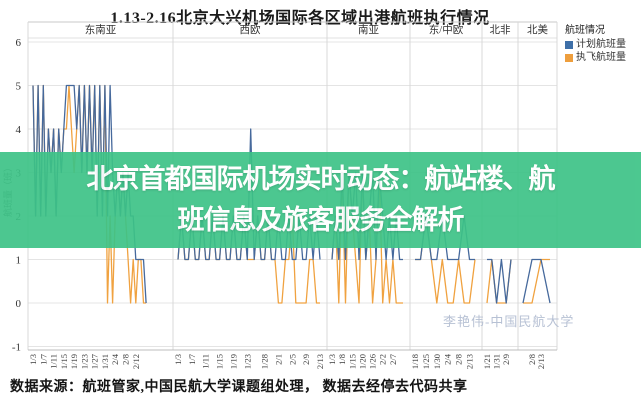 The height and width of the screenshot is (400, 641). Describe the element at coordinates (292, 359) in the screenshot. I see `x-tick-label: 2/5` at that location.